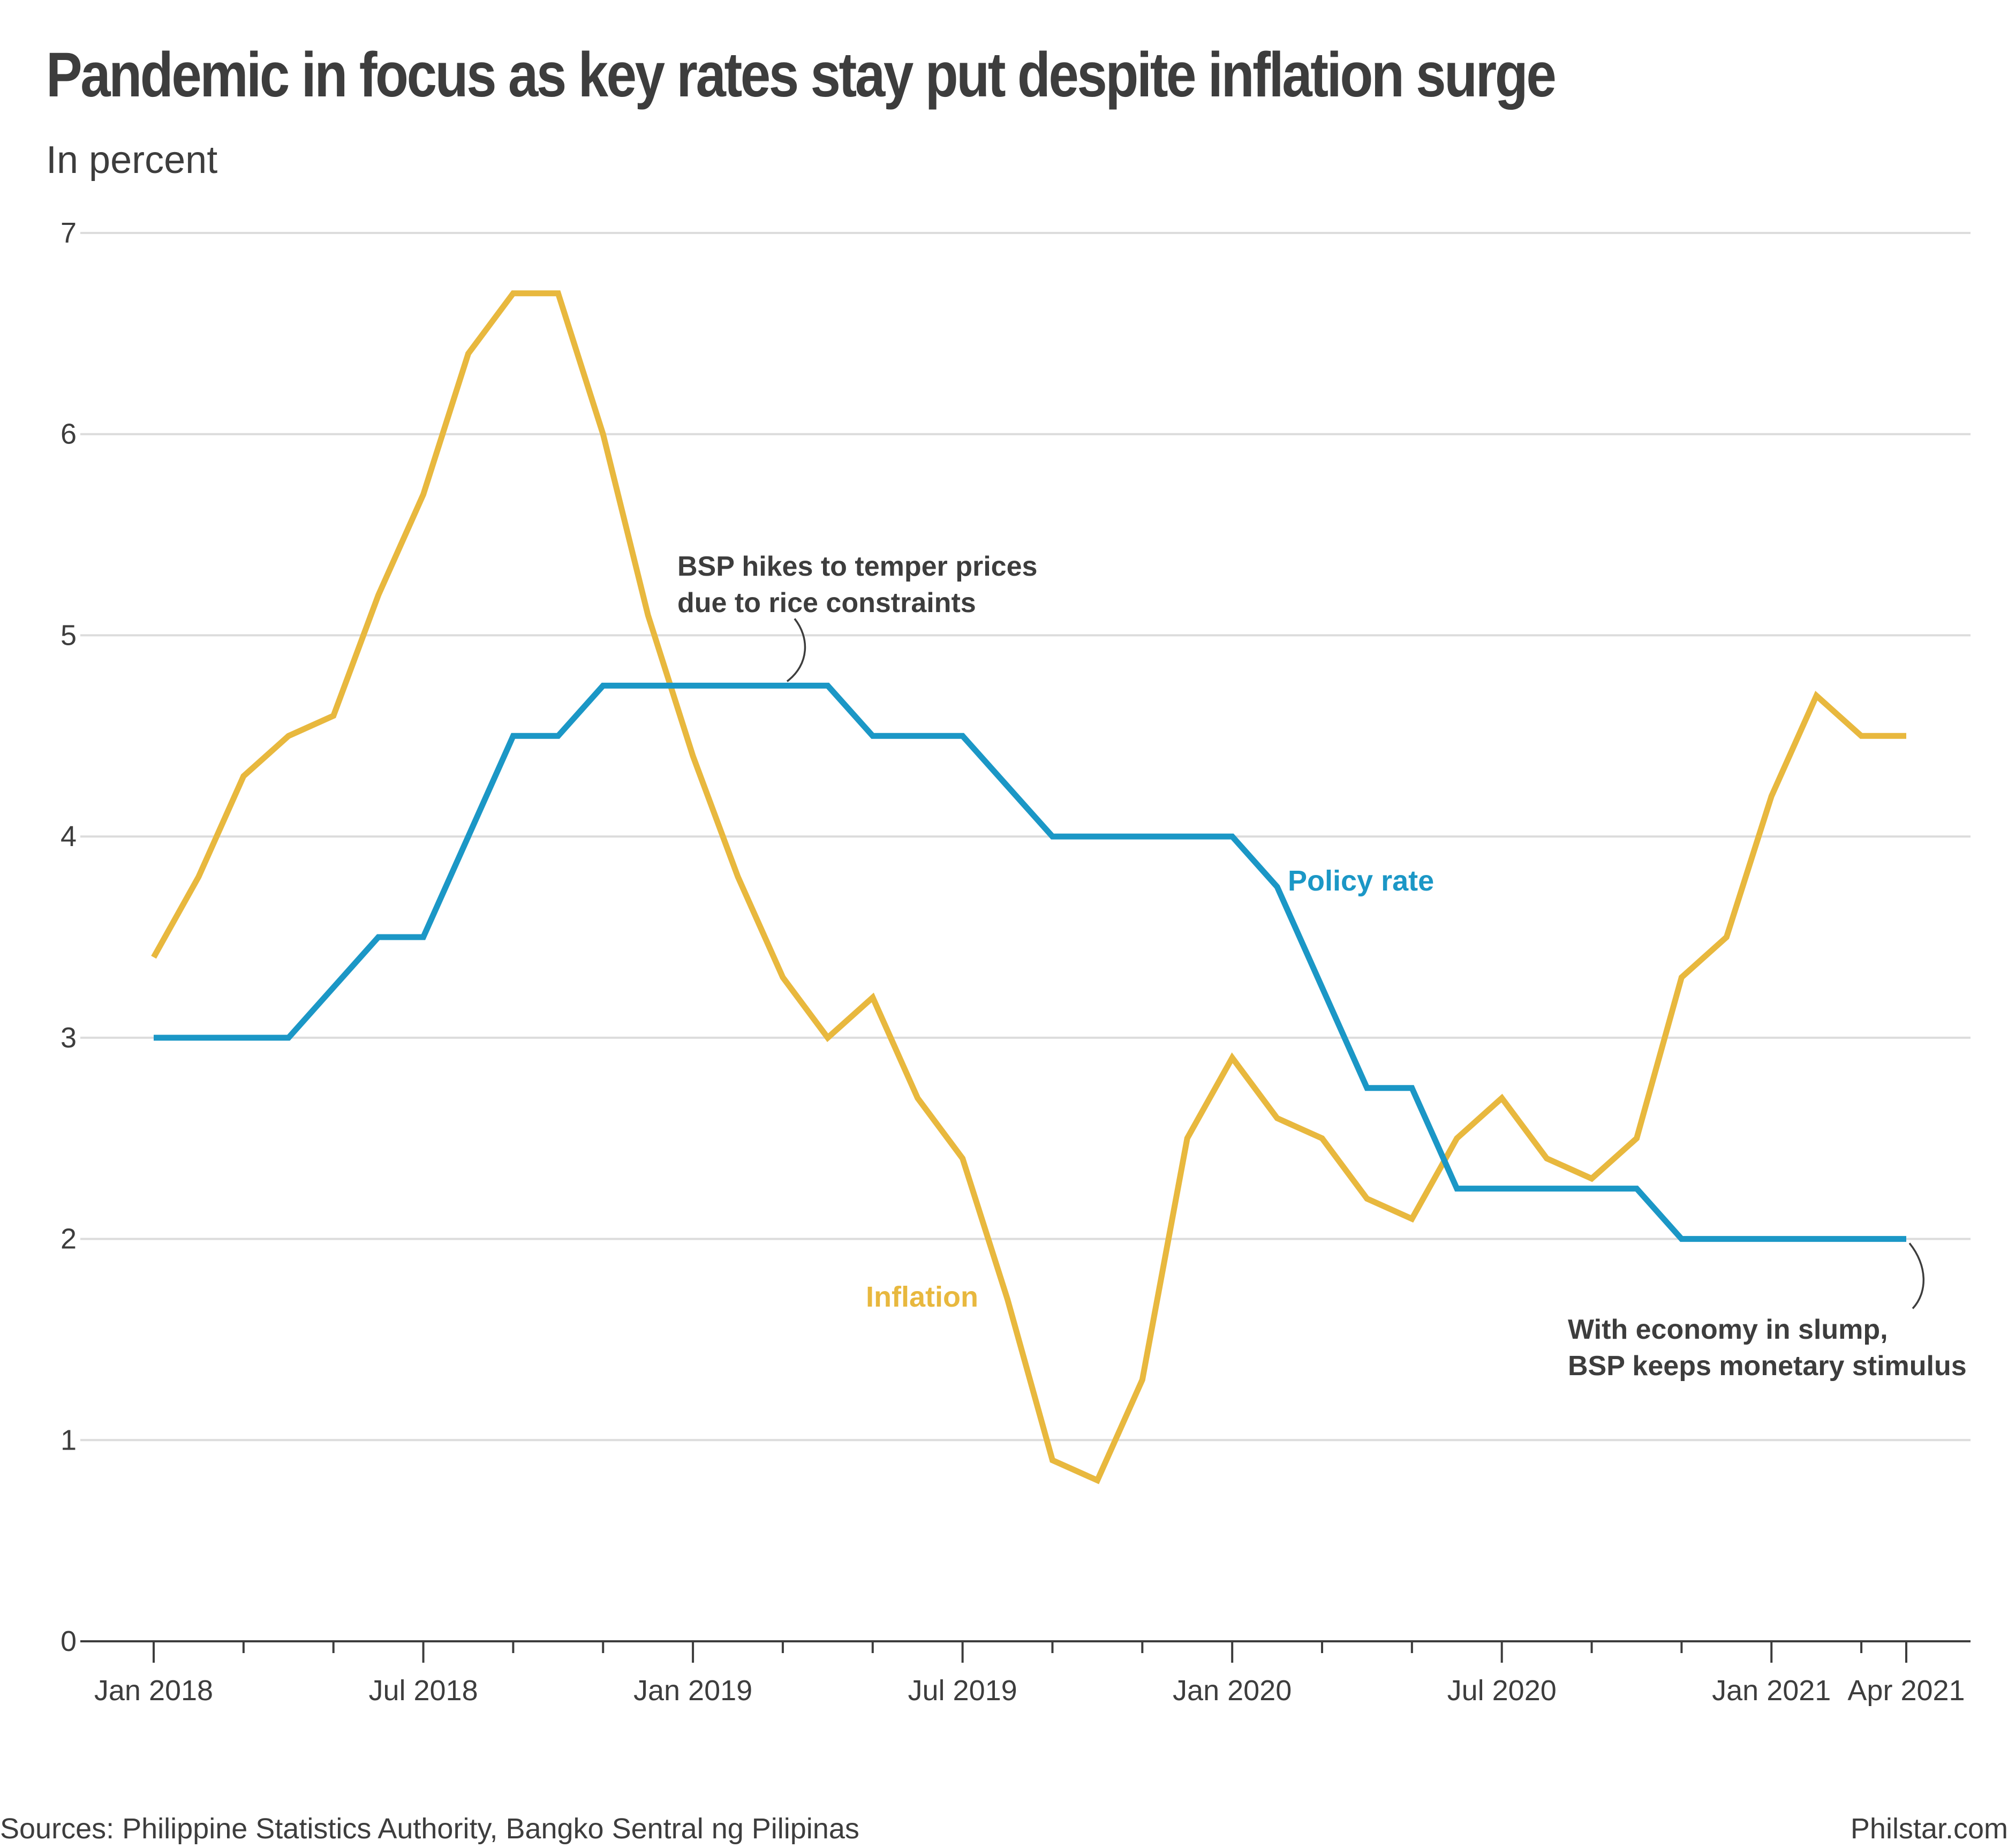  Describe the element at coordinates (1929, 1829) in the screenshot. I see `credit-note: Philstar.com` at that location.